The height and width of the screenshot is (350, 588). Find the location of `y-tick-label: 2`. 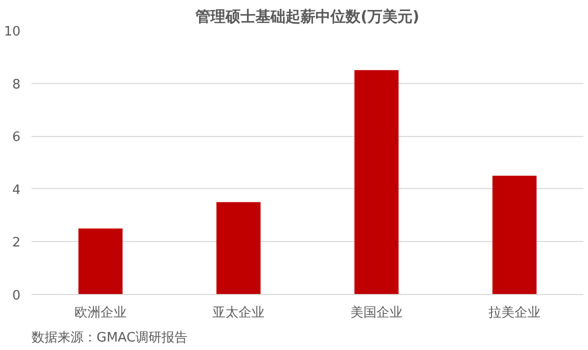

y-tick-label: 2 is located at coordinates (16, 243).